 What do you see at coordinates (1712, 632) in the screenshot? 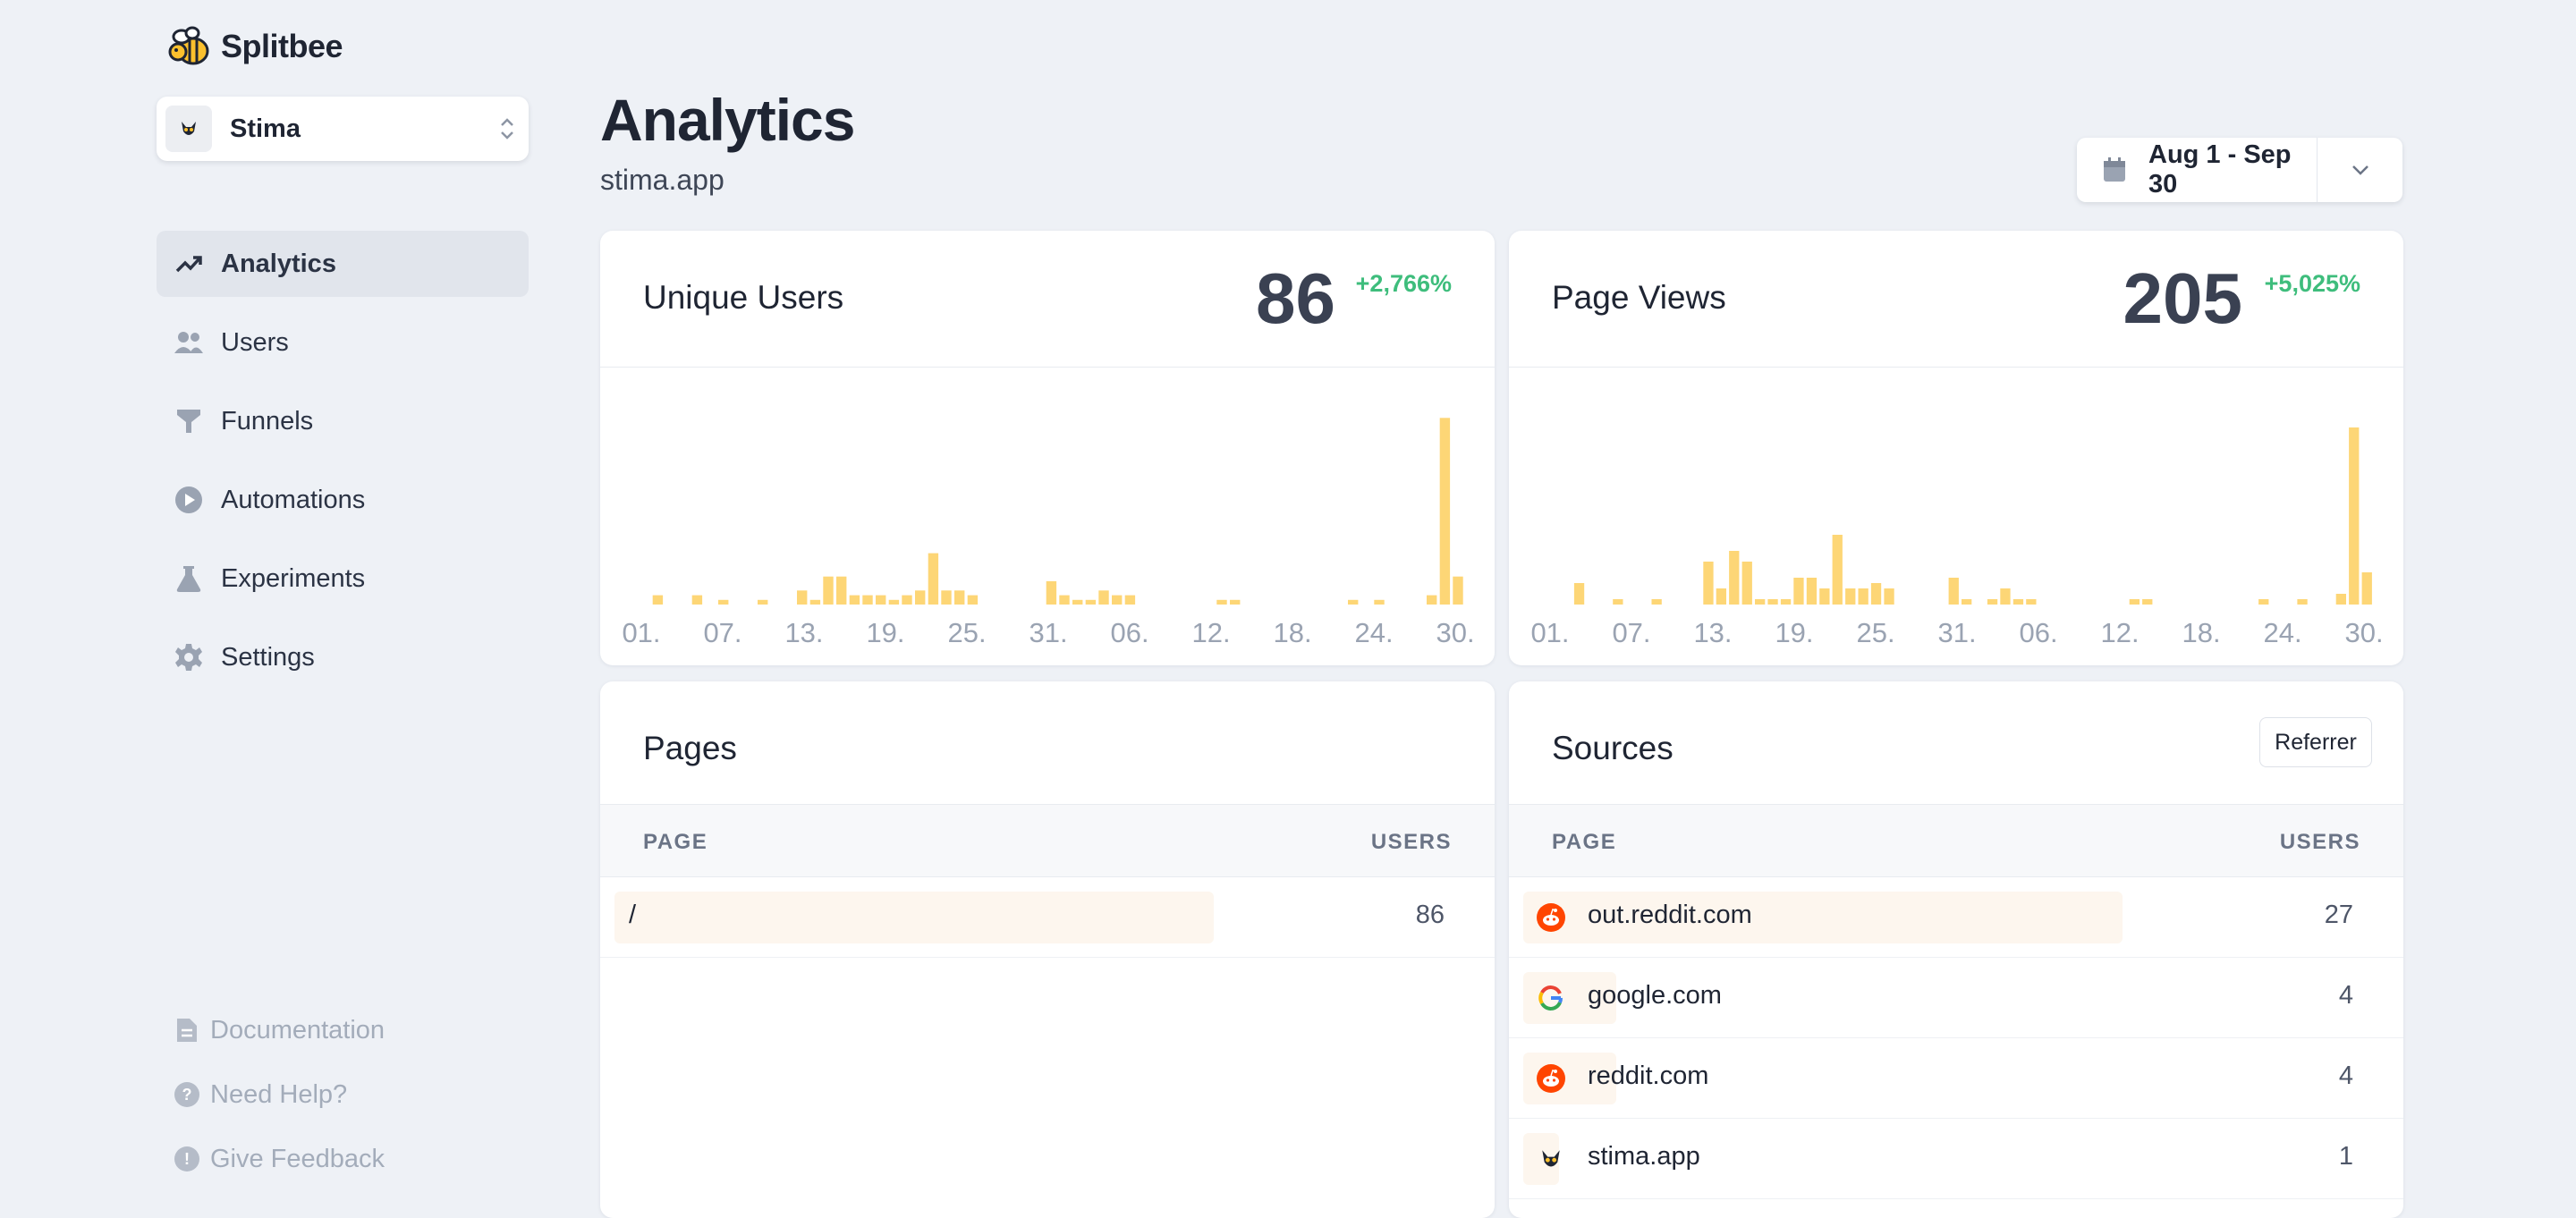
I see `x-tick-label: 13.` at bounding box center [1712, 632].